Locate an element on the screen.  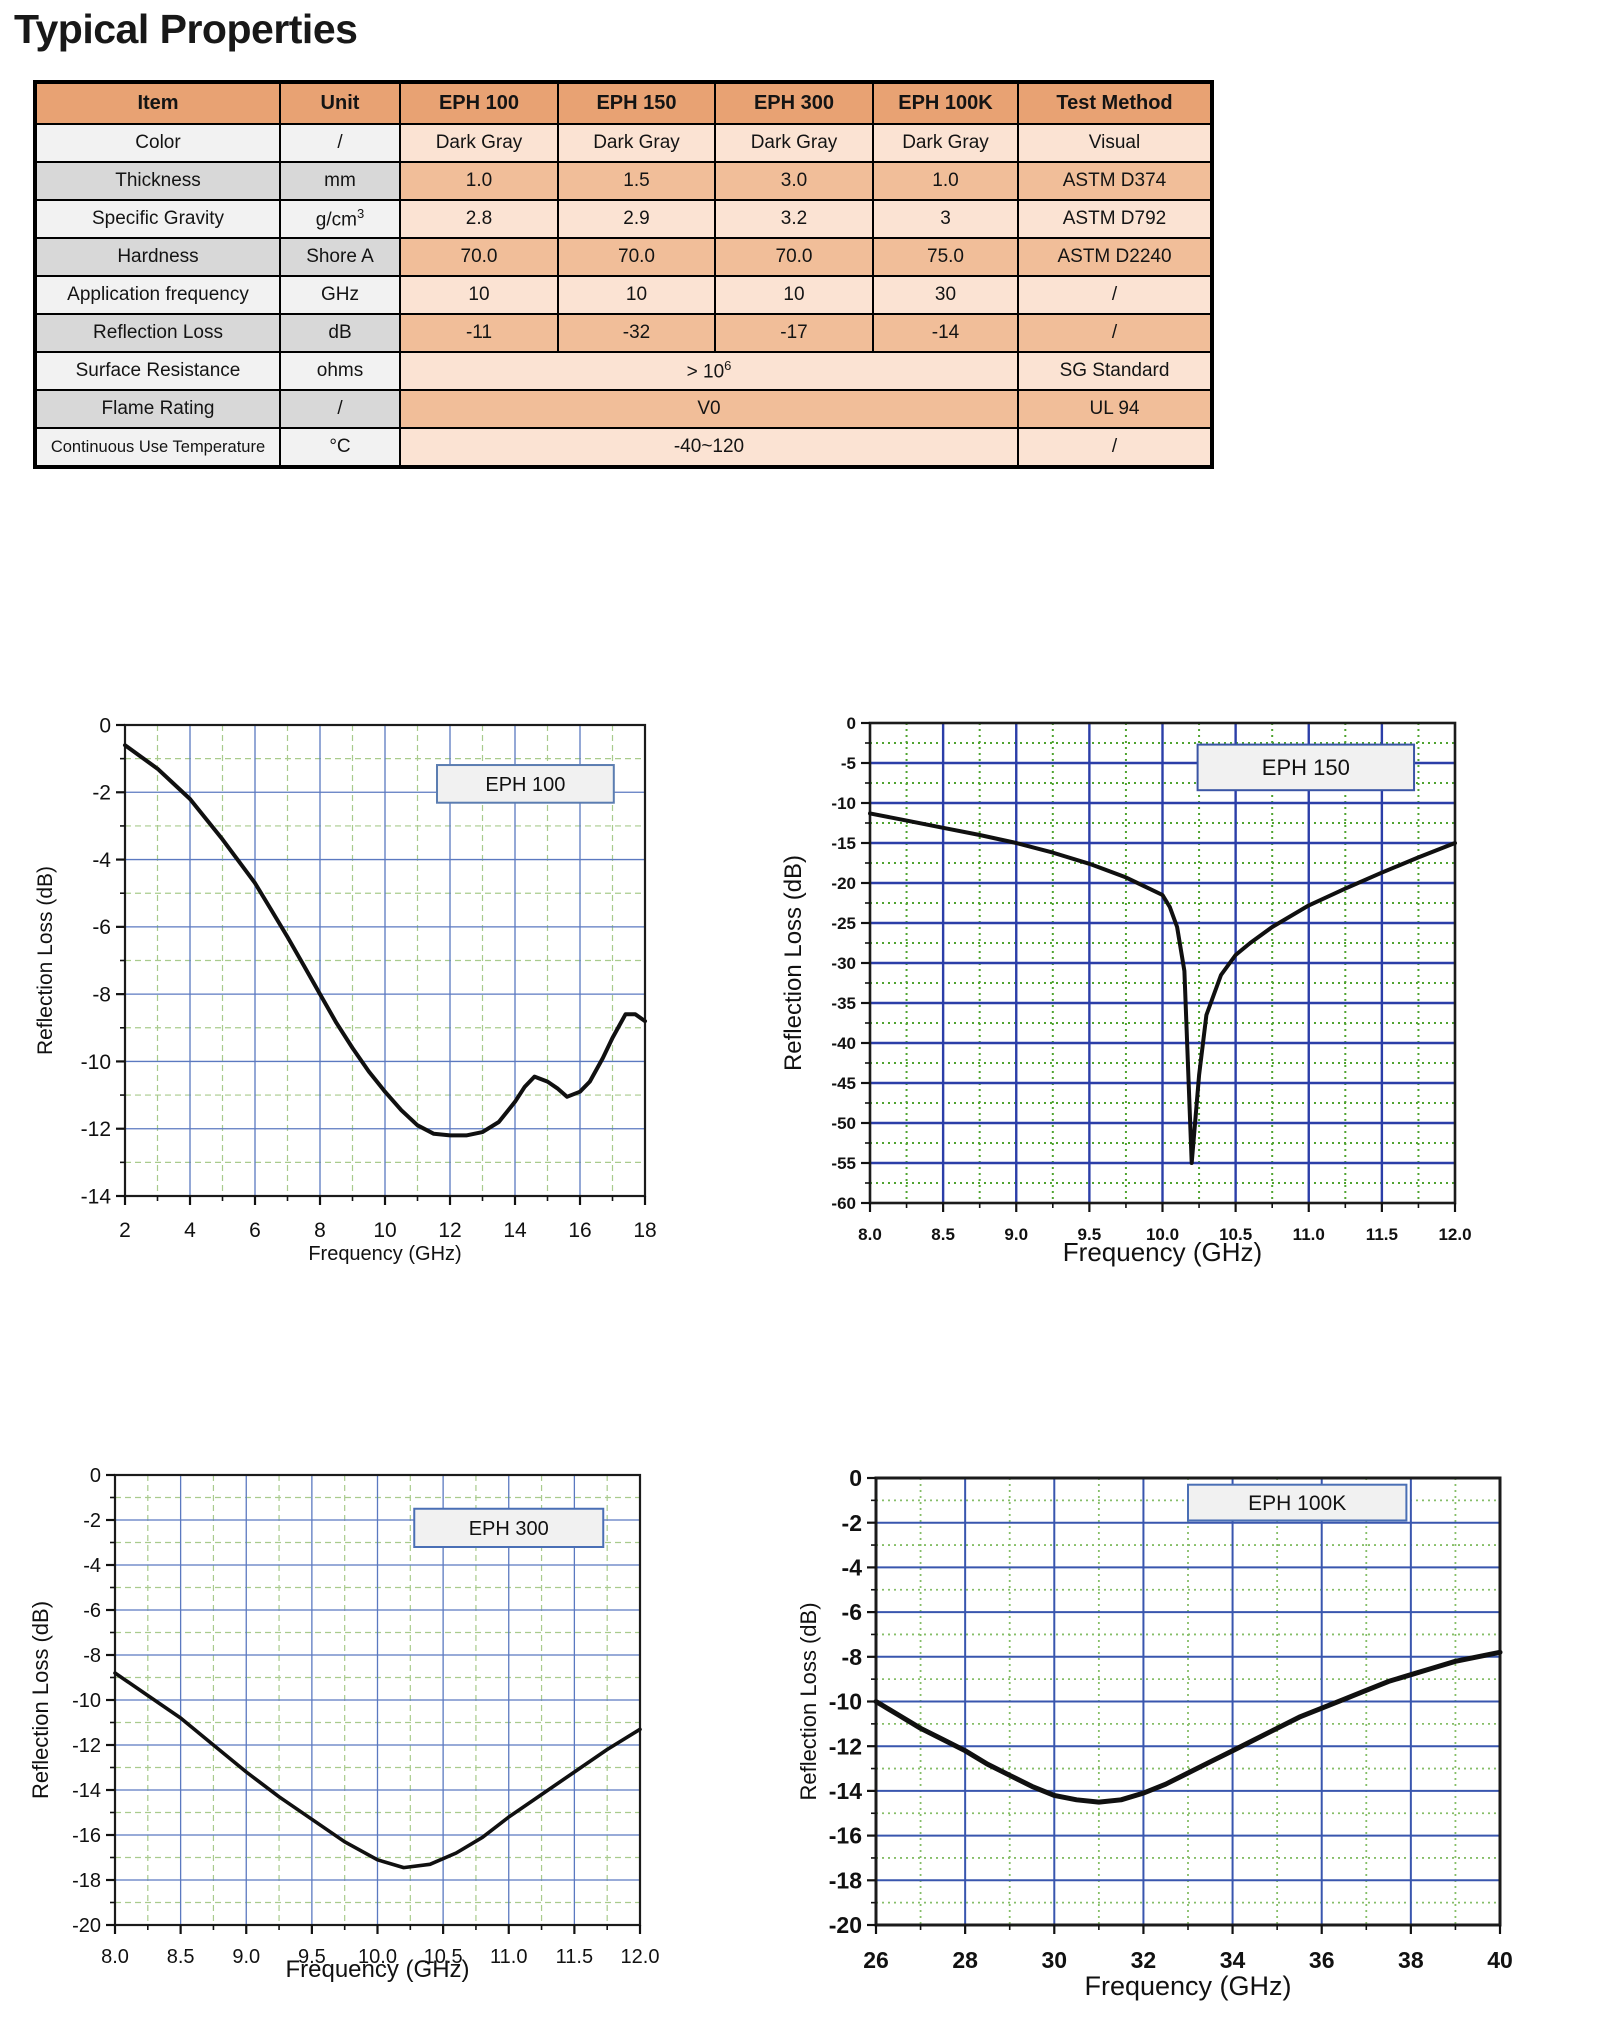
row-item-label: Flame Rating is located at coordinates (157, 409).